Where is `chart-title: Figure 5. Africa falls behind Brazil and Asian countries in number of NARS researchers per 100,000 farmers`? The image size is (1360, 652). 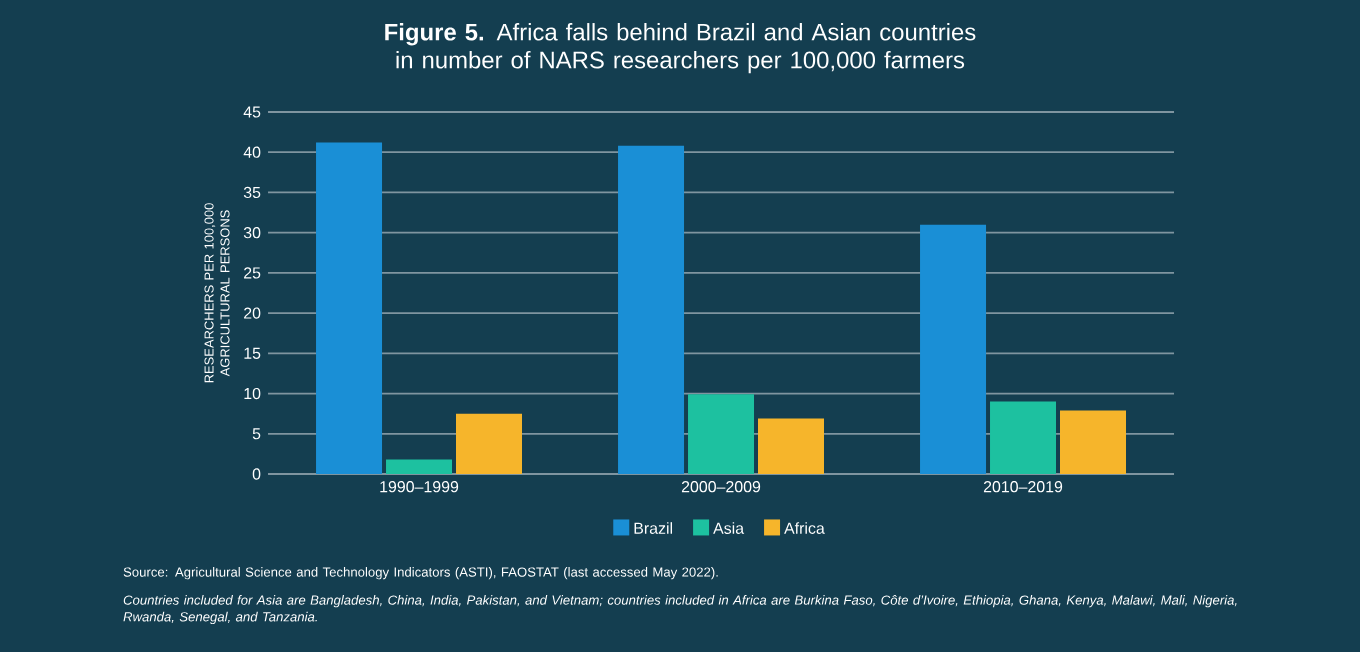
chart-title: Figure 5. Africa falls behind Brazil and Asian countries in number of NARS researchers per 100,000 farmers is located at coordinates (680, 48).